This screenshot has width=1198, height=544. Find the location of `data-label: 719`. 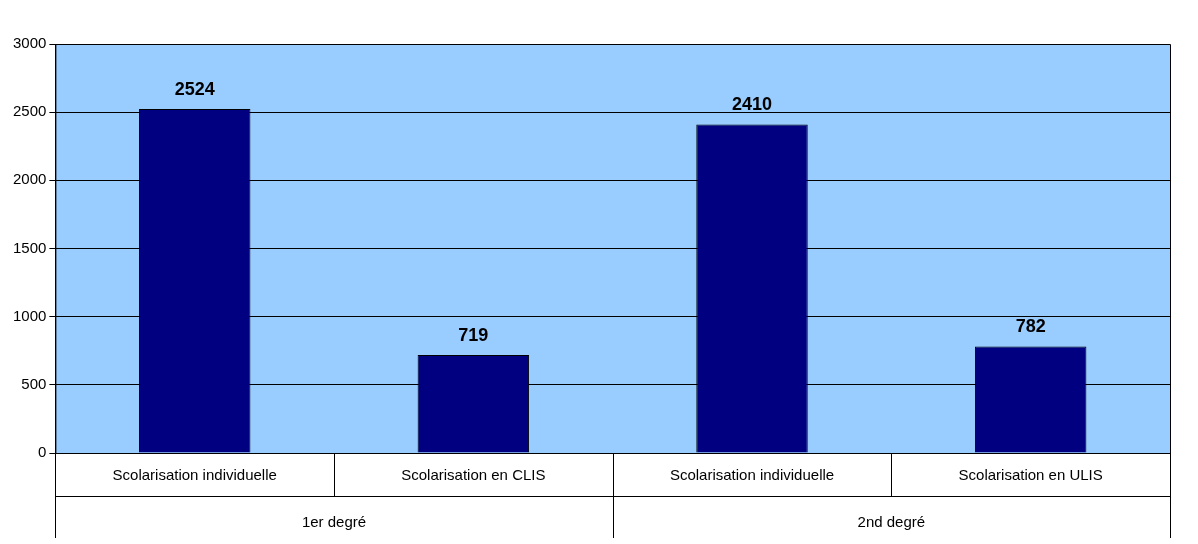

data-label: 719 is located at coordinates (473, 334).